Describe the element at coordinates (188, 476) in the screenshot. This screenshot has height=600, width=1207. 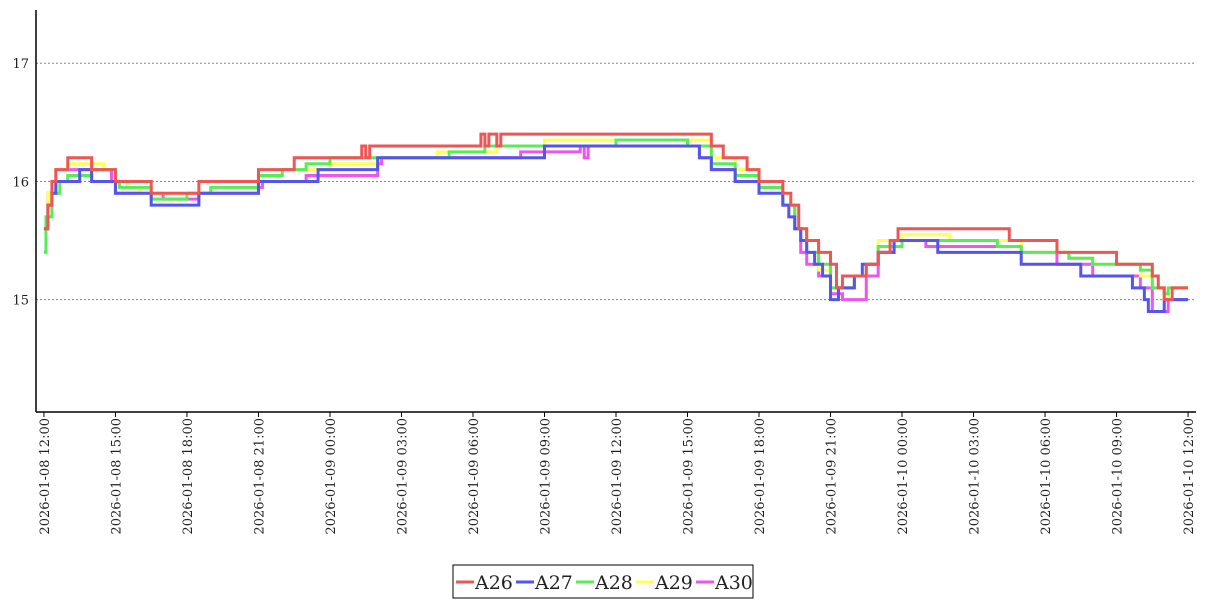
I see `x-tick-label: 2026-01-08 18:00` at that location.